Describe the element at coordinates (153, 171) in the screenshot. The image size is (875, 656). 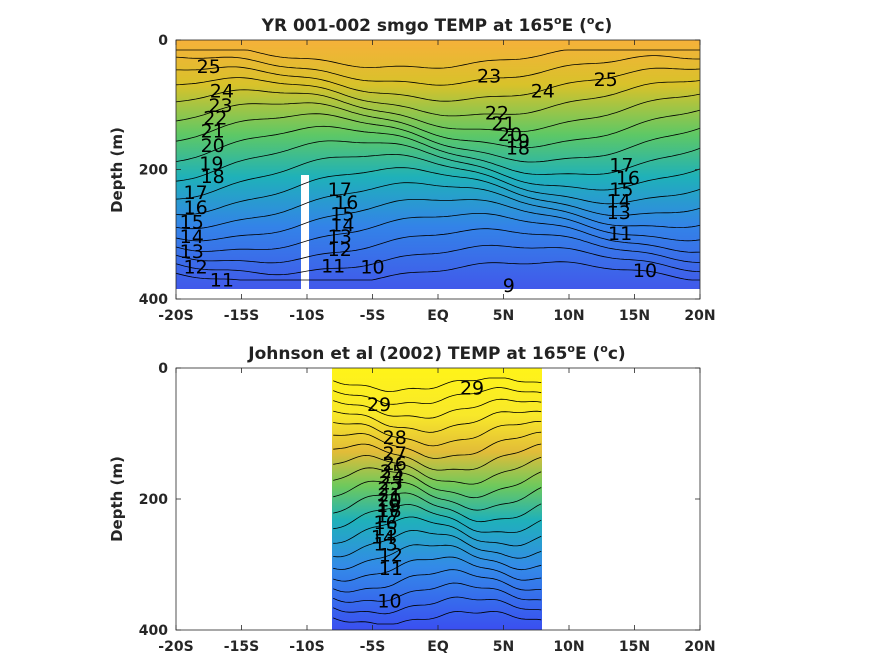
I see `y-tick-label: 200` at that location.